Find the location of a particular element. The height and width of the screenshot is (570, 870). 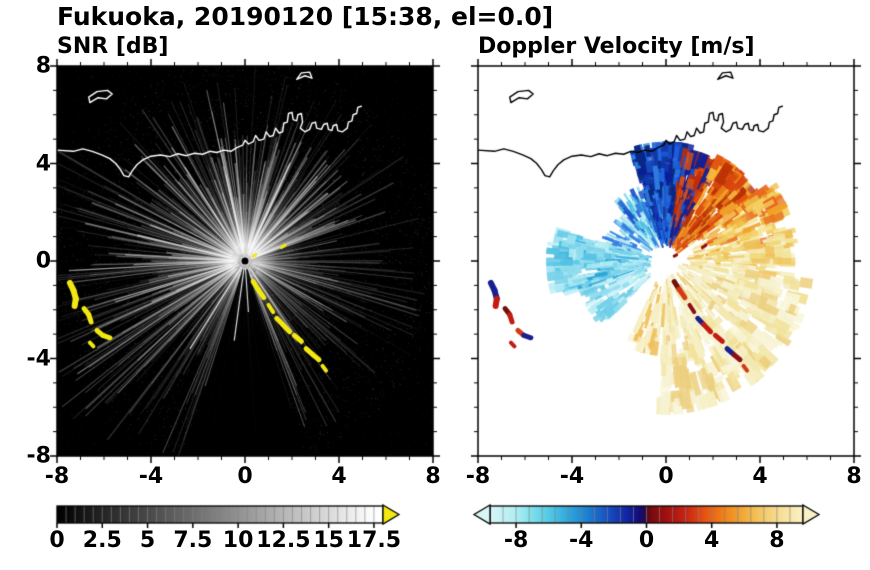

snr-panel-title: SNR [dB] is located at coordinates (113, 46).